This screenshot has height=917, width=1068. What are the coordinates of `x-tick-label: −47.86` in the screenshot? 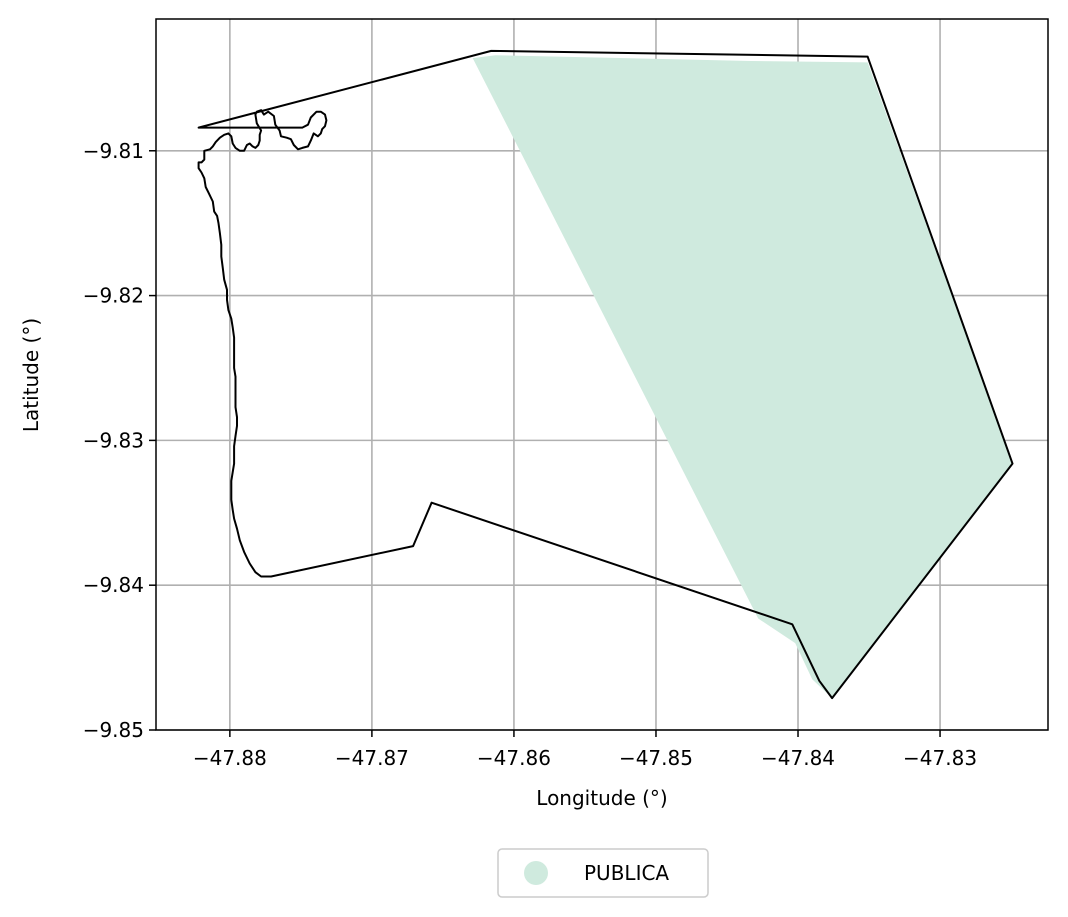 It's located at (514, 758).